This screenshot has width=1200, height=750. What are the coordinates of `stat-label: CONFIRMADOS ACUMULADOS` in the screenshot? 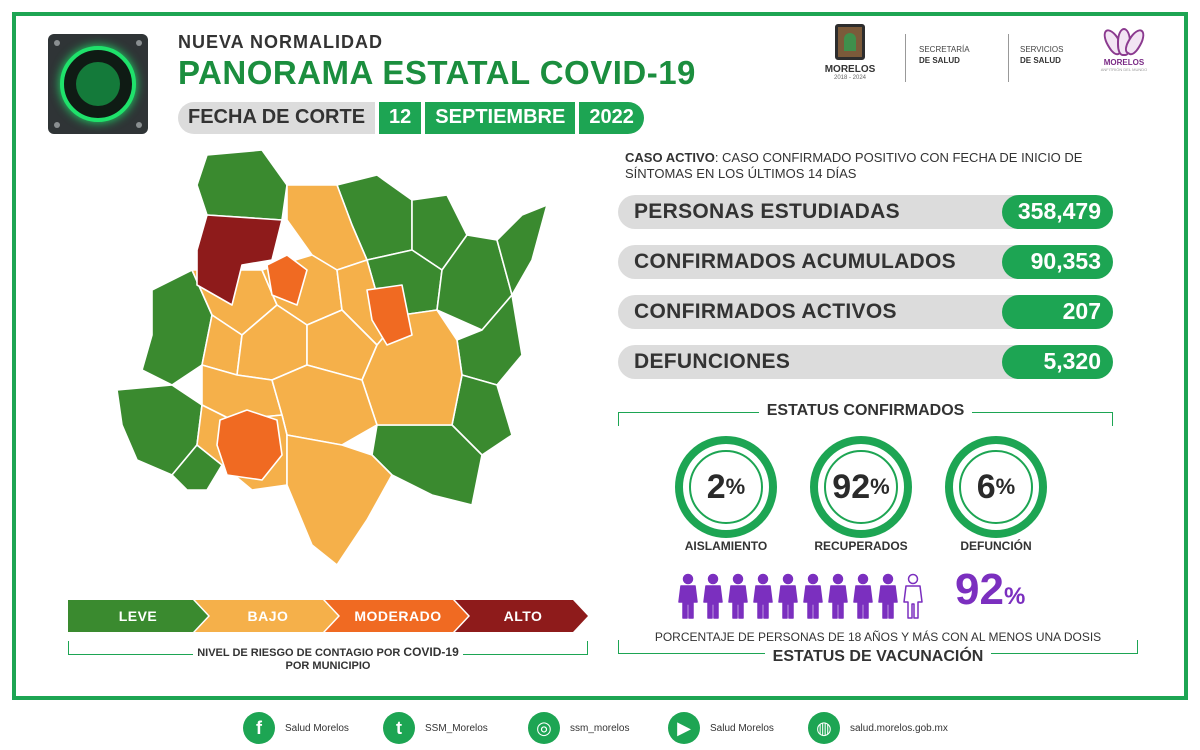 It's located at (818, 262).